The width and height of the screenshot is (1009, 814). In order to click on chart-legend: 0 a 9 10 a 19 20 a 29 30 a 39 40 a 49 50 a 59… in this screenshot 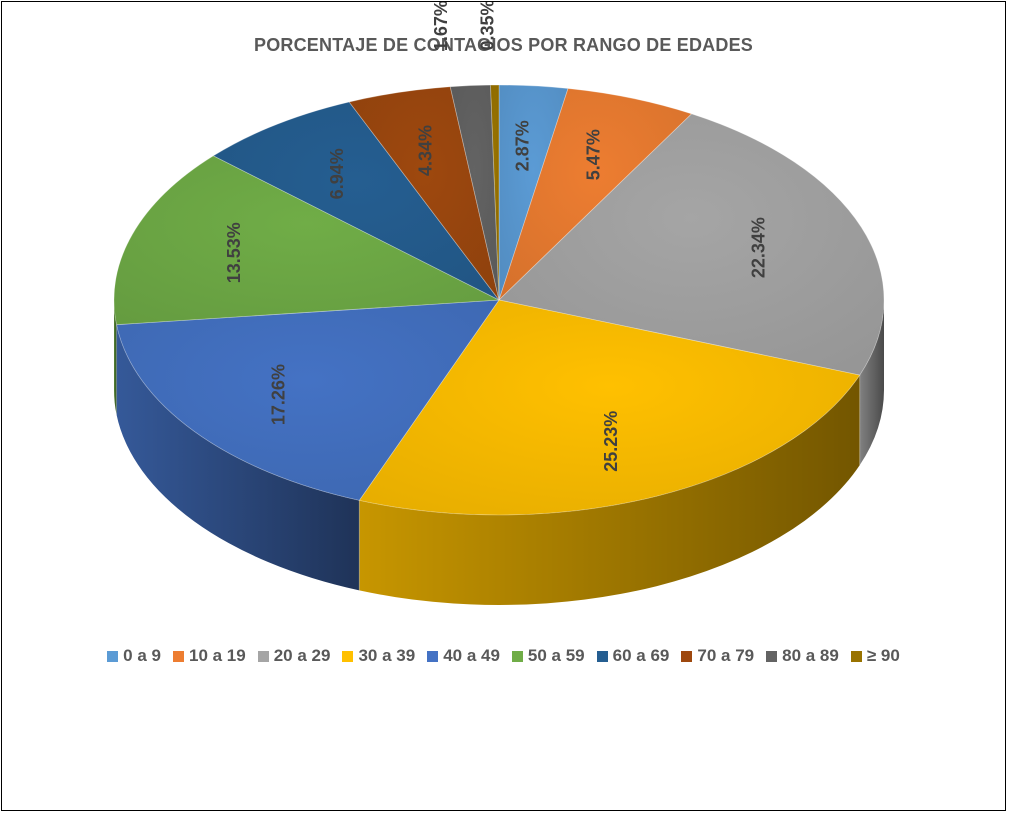, I will do `click(503, 656)`.